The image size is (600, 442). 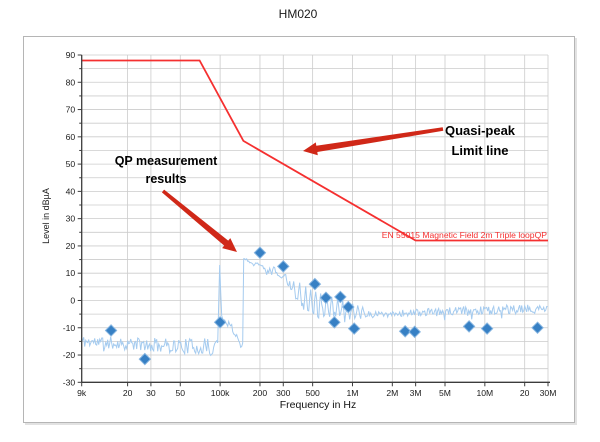 I want to click on y-tick-label: 40, so click(x=71, y=191).